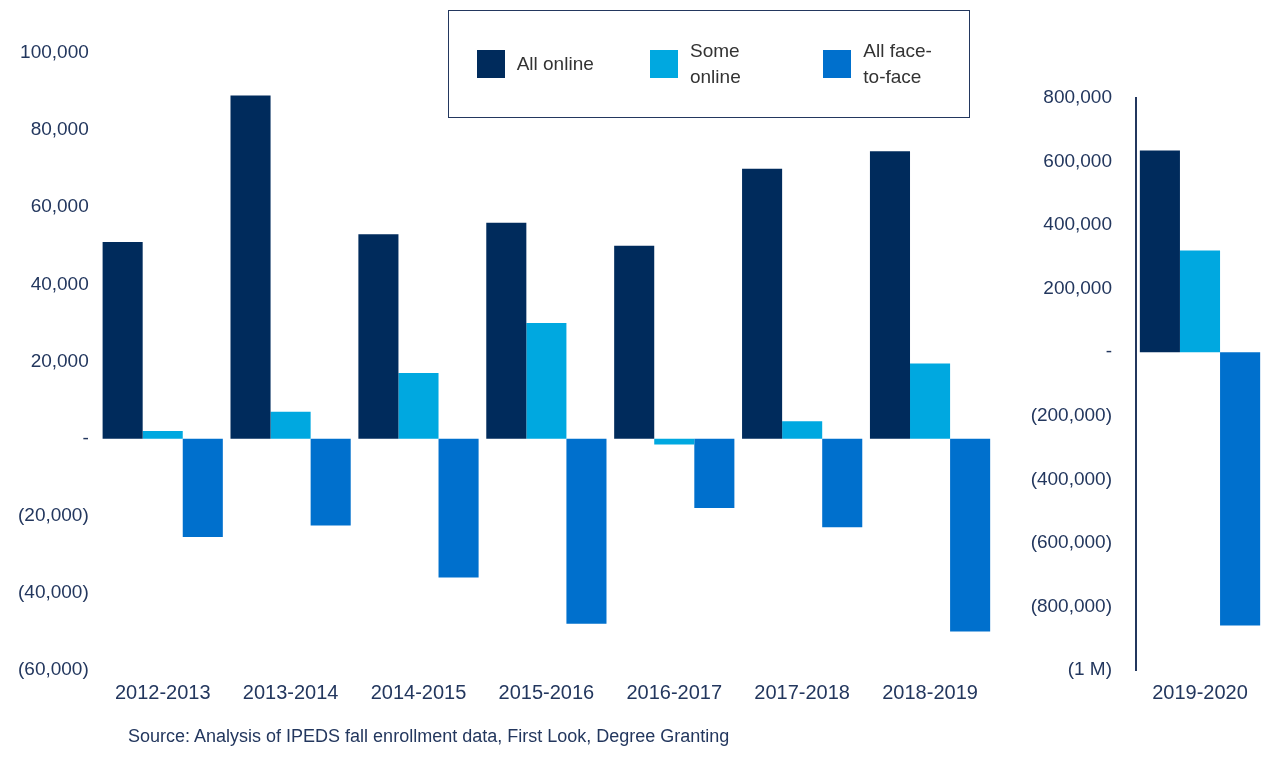 The image size is (1287, 757). I want to click on y-tick-label: (800,000), so click(1071, 605).